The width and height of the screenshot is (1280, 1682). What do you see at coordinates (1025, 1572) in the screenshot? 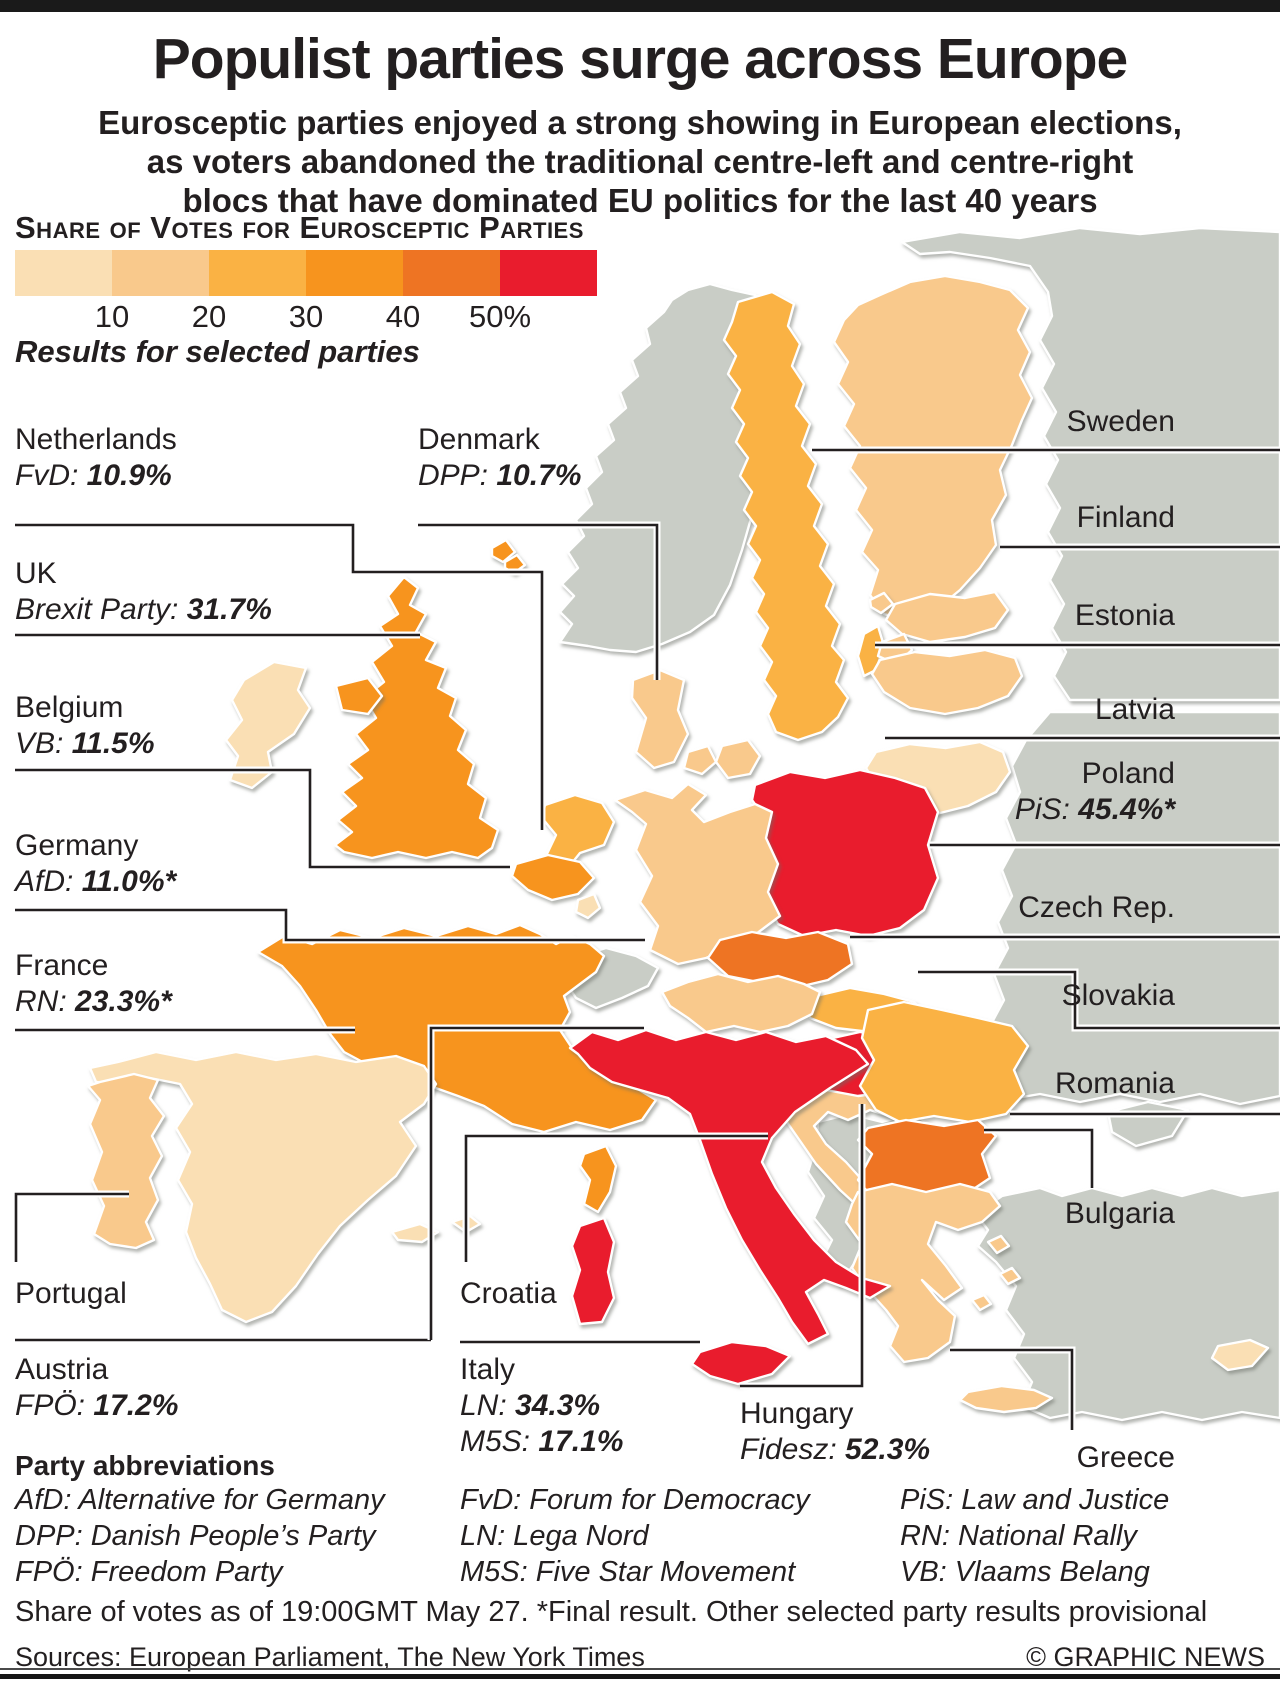
I see `abbreviation: VB: Vlaams Belang` at bounding box center [1025, 1572].